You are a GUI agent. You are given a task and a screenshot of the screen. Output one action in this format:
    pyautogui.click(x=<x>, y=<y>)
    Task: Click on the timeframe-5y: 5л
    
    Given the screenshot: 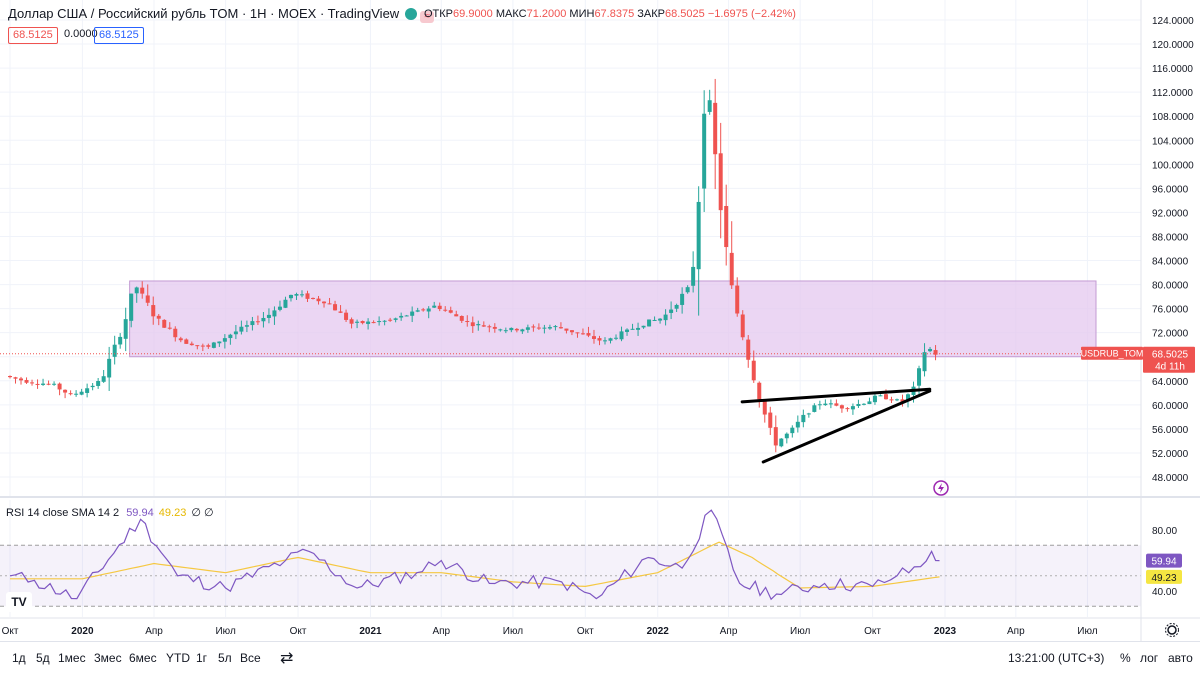 What is the action you would take?
    pyautogui.click(x=225, y=658)
    